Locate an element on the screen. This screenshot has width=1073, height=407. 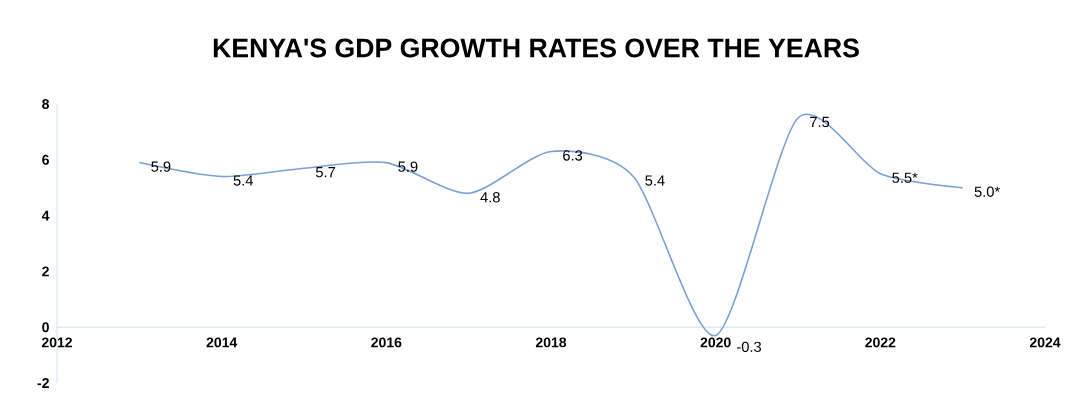
x-tick-label: 2016 is located at coordinates (386, 342).